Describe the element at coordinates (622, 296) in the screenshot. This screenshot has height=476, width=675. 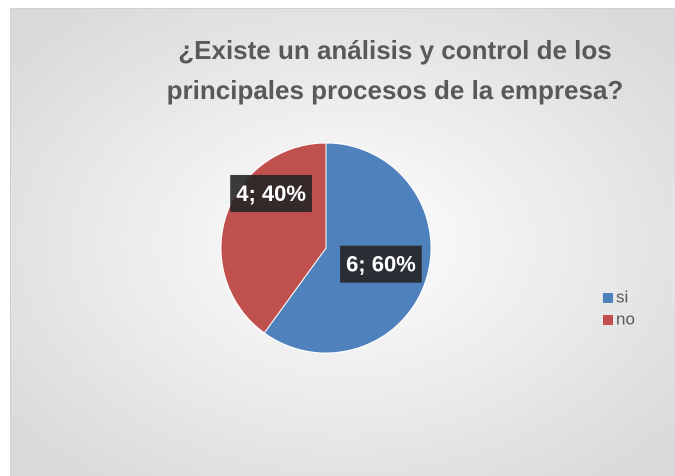
I see `legend-label: si` at that location.